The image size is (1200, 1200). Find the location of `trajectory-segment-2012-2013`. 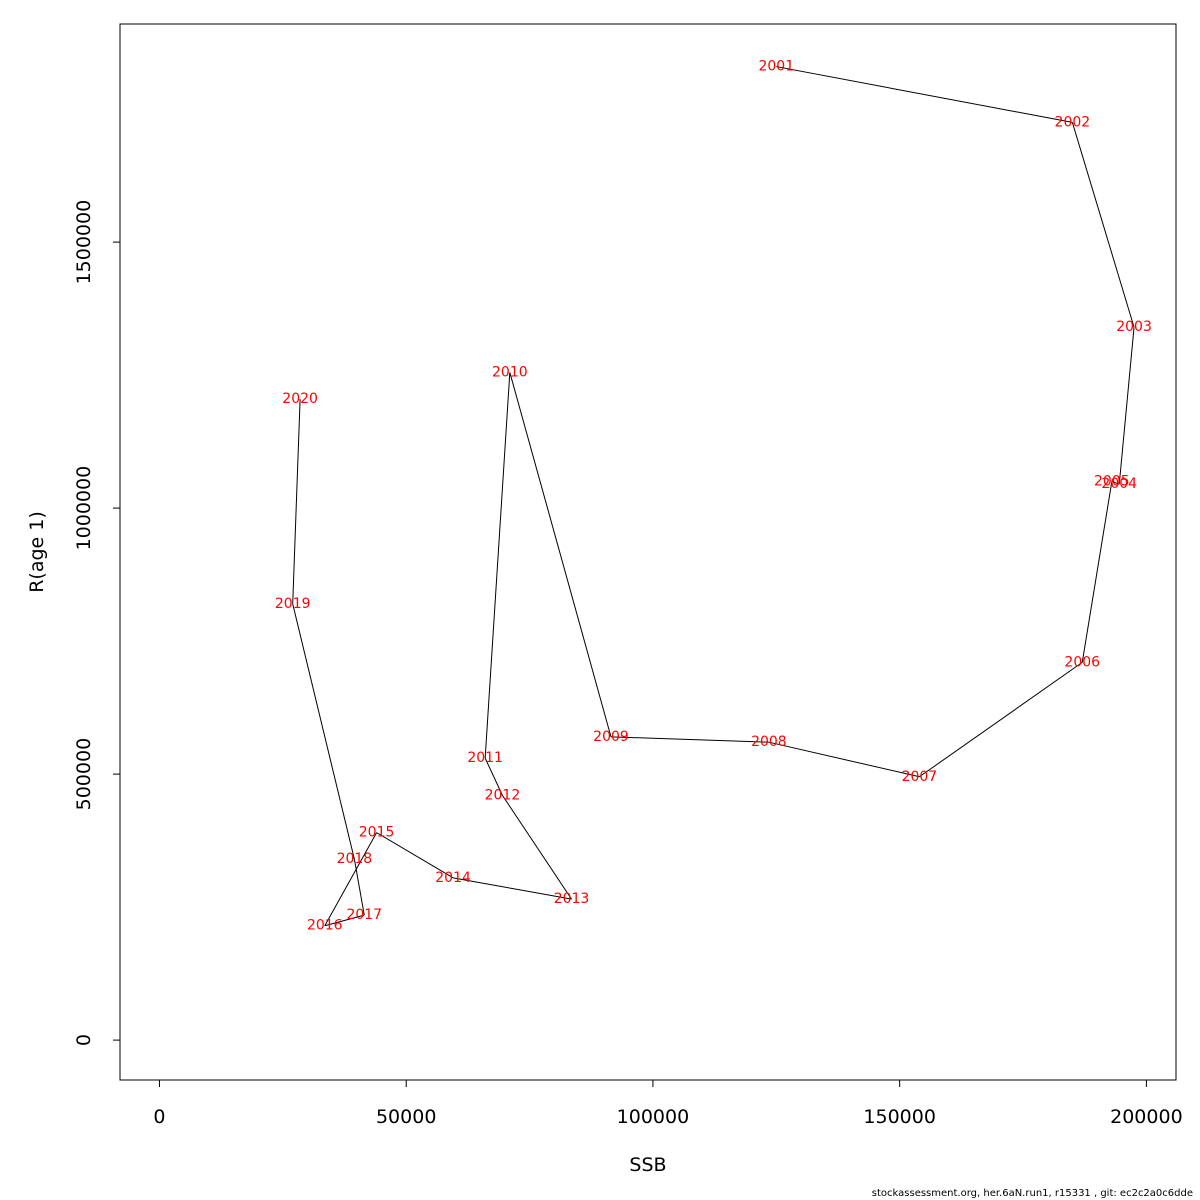

trajectory-segment-2012-2013 is located at coordinates (537, 847).